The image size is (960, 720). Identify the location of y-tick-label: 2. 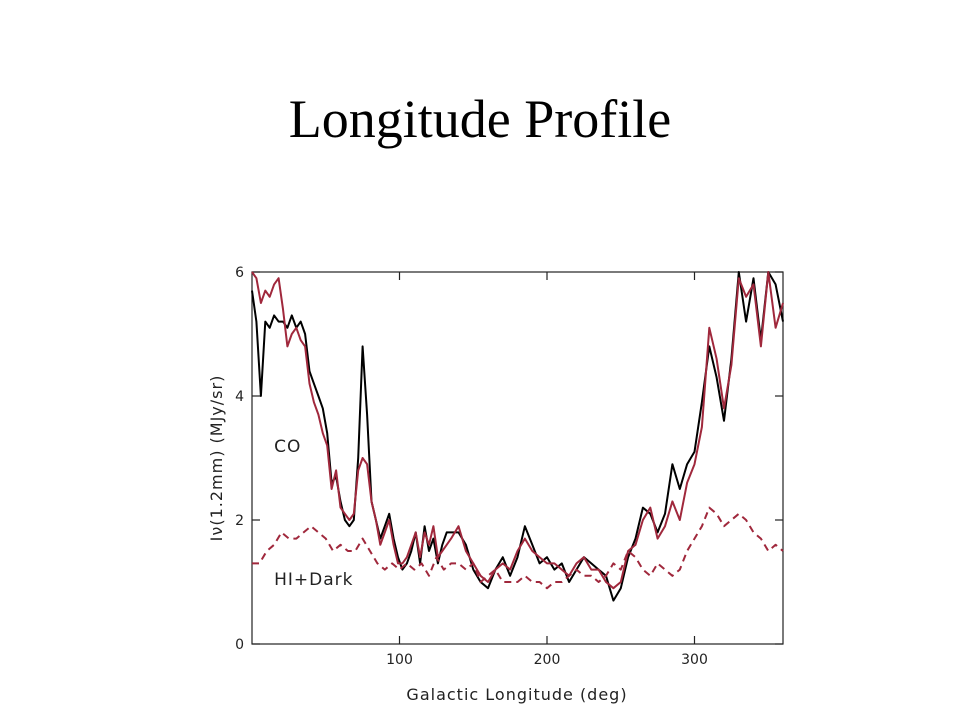
(239, 521).